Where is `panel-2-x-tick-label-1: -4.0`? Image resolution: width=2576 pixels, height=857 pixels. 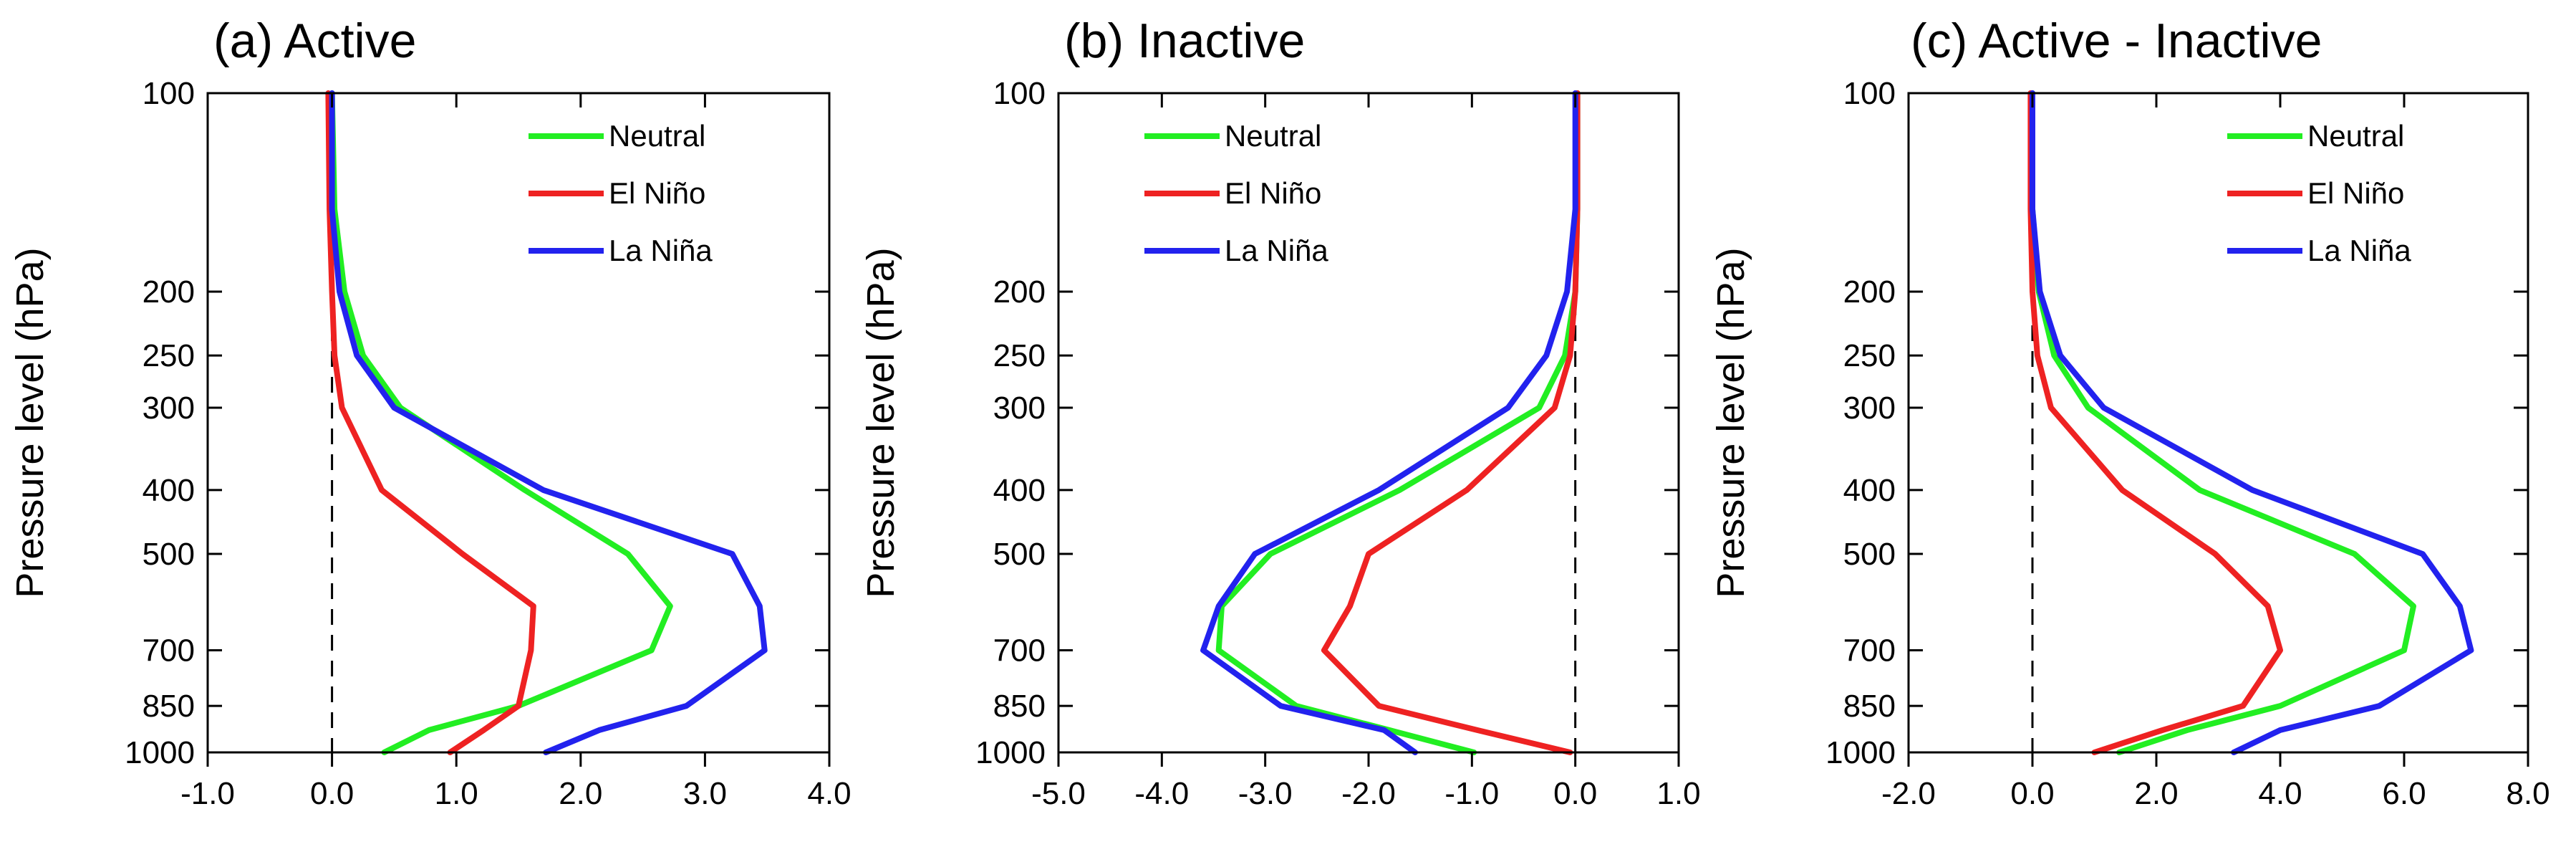
panel-2-x-tick-label-1: -4.0 is located at coordinates (1161, 793).